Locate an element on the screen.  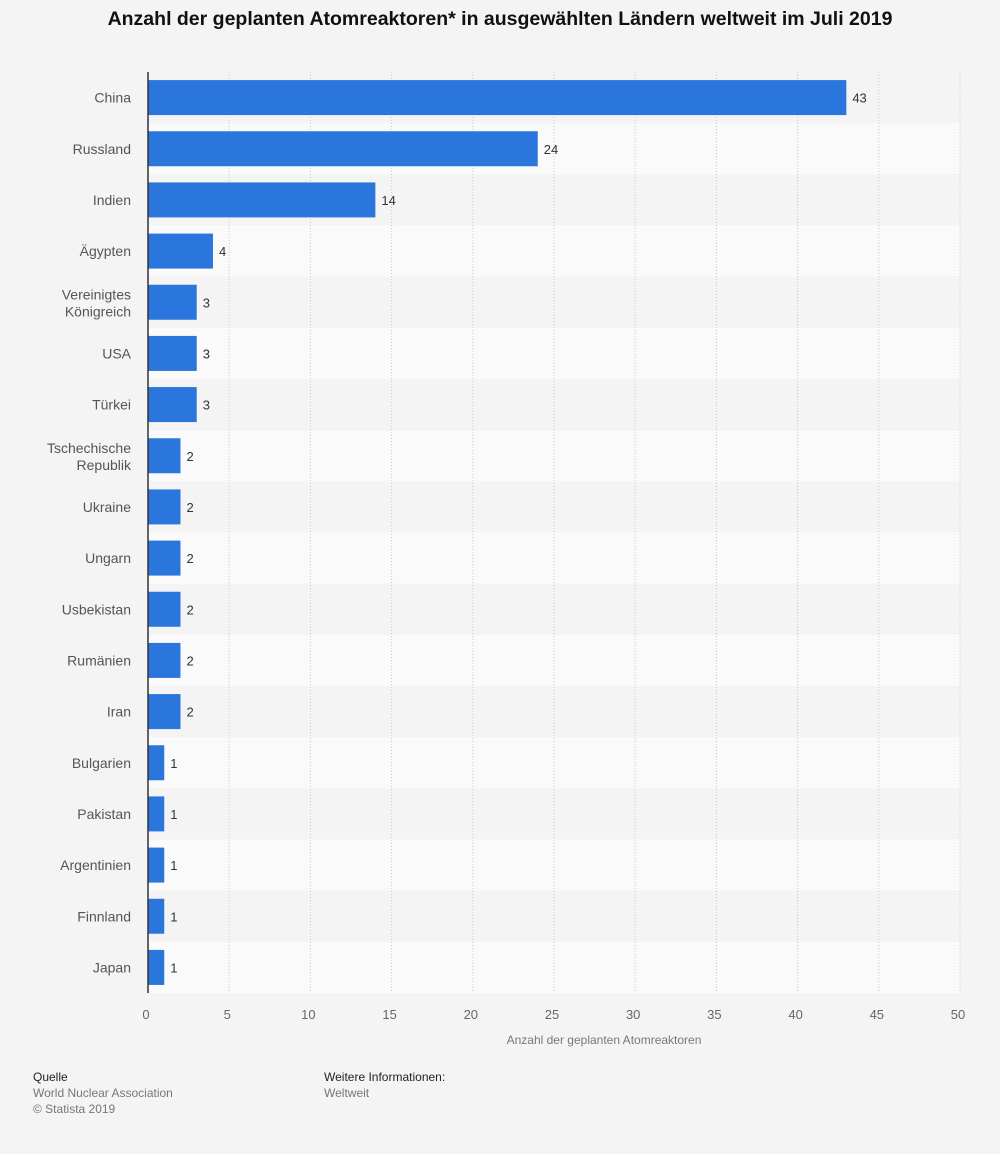
info-block: Weitere Informationen: Weltweit is located at coordinates (384, 1085).